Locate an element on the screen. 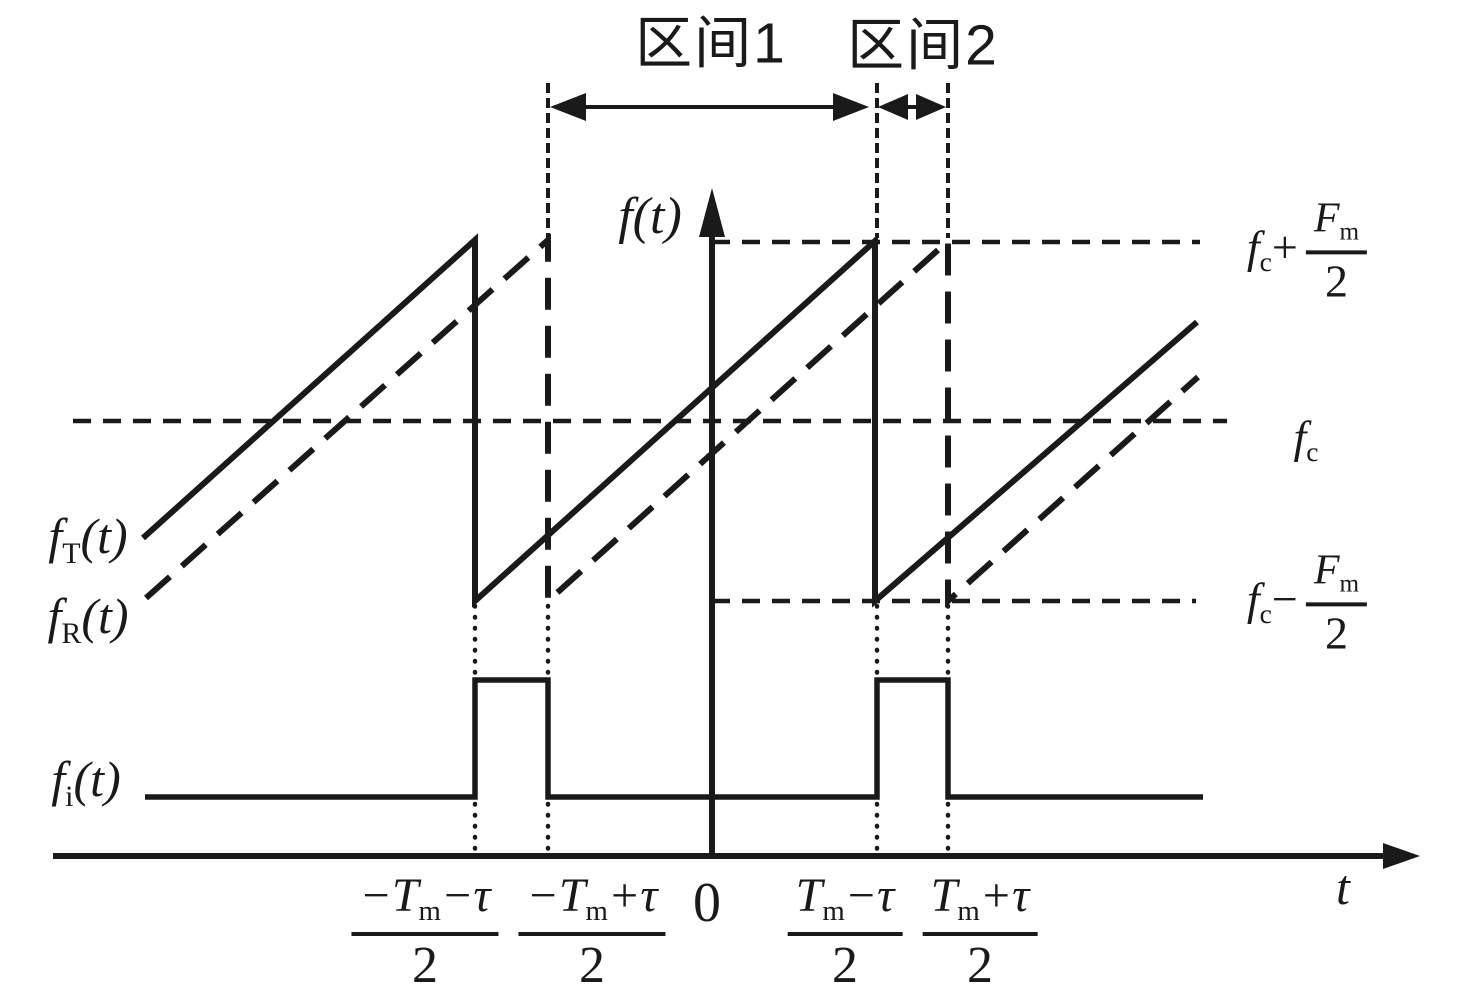 The width and height of the screenshot is (1476, 996). fc-minus-fraction: Fm 2 is located at coordinates (1336, 603).